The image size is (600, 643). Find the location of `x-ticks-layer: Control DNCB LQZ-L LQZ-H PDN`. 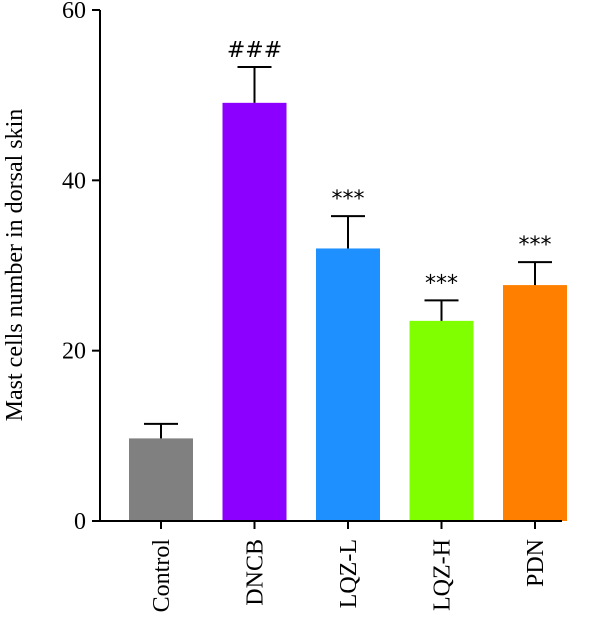

x-ticks-layer: Control DNCB LQZ-L LQZ-H PDN is located at coordinates (349, 566).